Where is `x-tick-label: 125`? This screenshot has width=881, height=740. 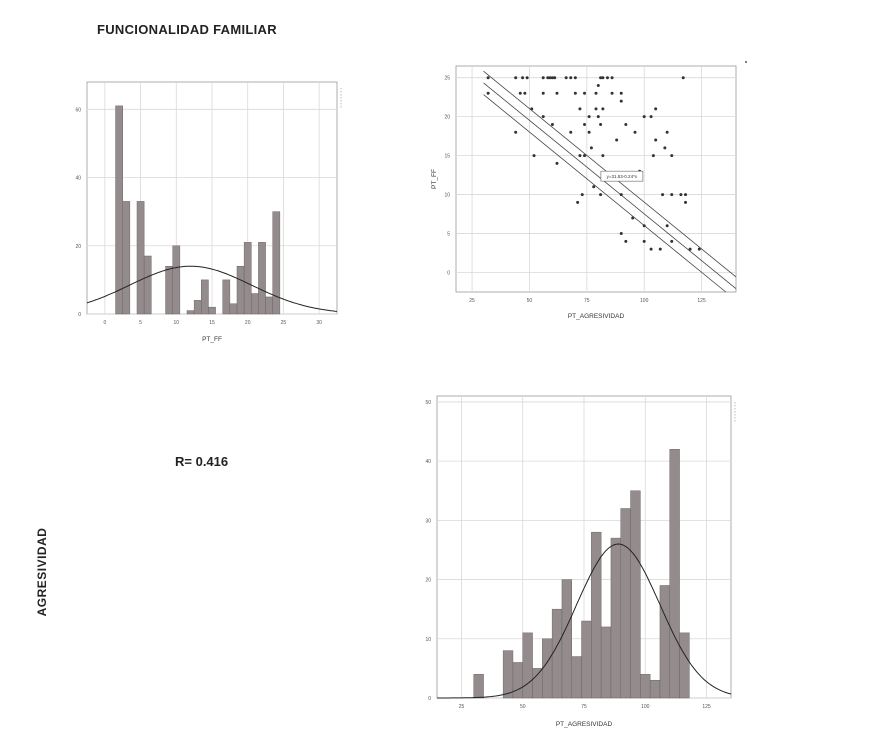 x-tick-label: 125 is located at coordinates (706, 707).